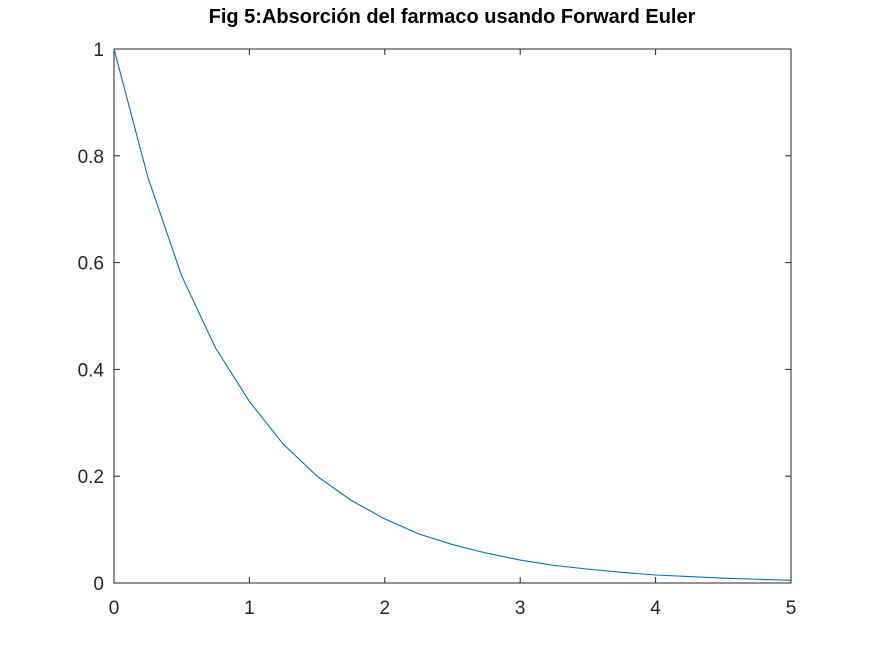  What do you see at coordinates (98, 50) in the screenshot?
I see `y-tick-label: 1` at bounding box center [98, 50].